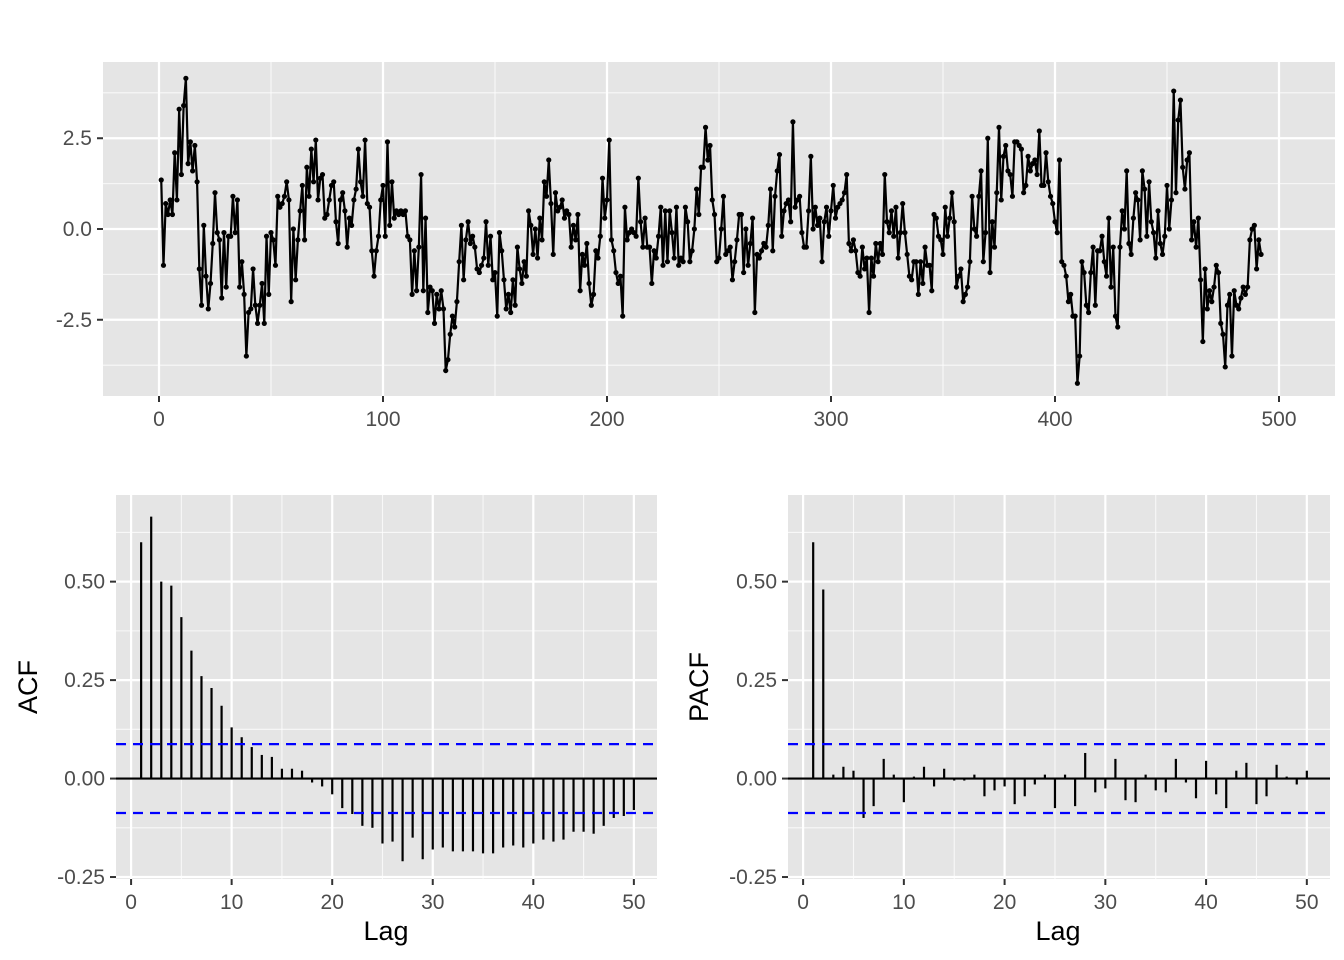  Describe the element at coordinates (1054, 419) in the screenshot. I see `timeseries-x-tick-label: 400` at that location.